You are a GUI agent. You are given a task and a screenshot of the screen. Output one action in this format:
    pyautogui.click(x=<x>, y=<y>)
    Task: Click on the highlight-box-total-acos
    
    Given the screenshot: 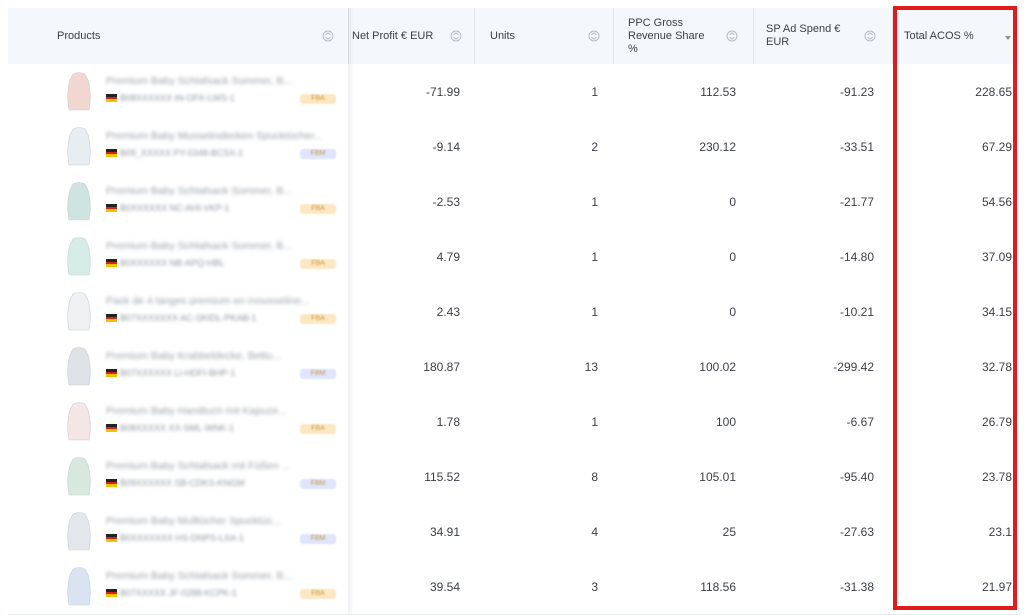 What is the action you would take?
    pyautogui.click(x=955, y=308)
    